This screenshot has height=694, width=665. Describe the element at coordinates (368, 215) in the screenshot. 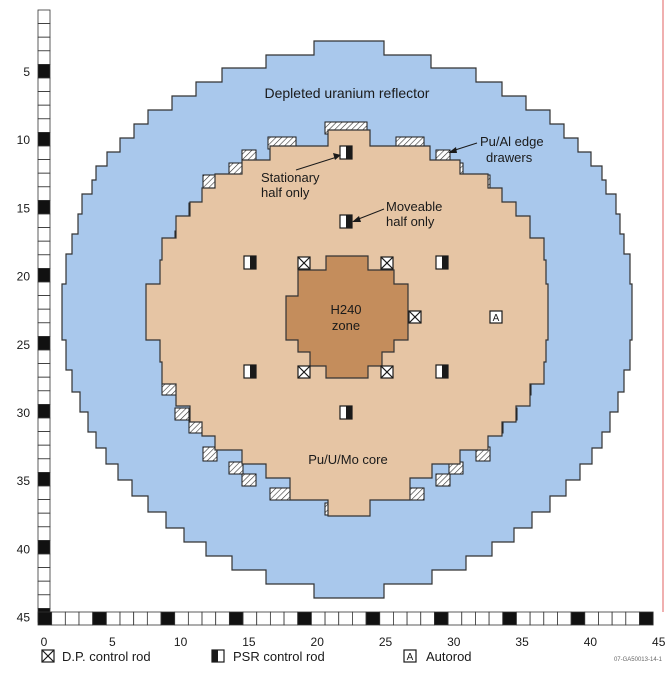

I see `arrow-moveable` at that location.